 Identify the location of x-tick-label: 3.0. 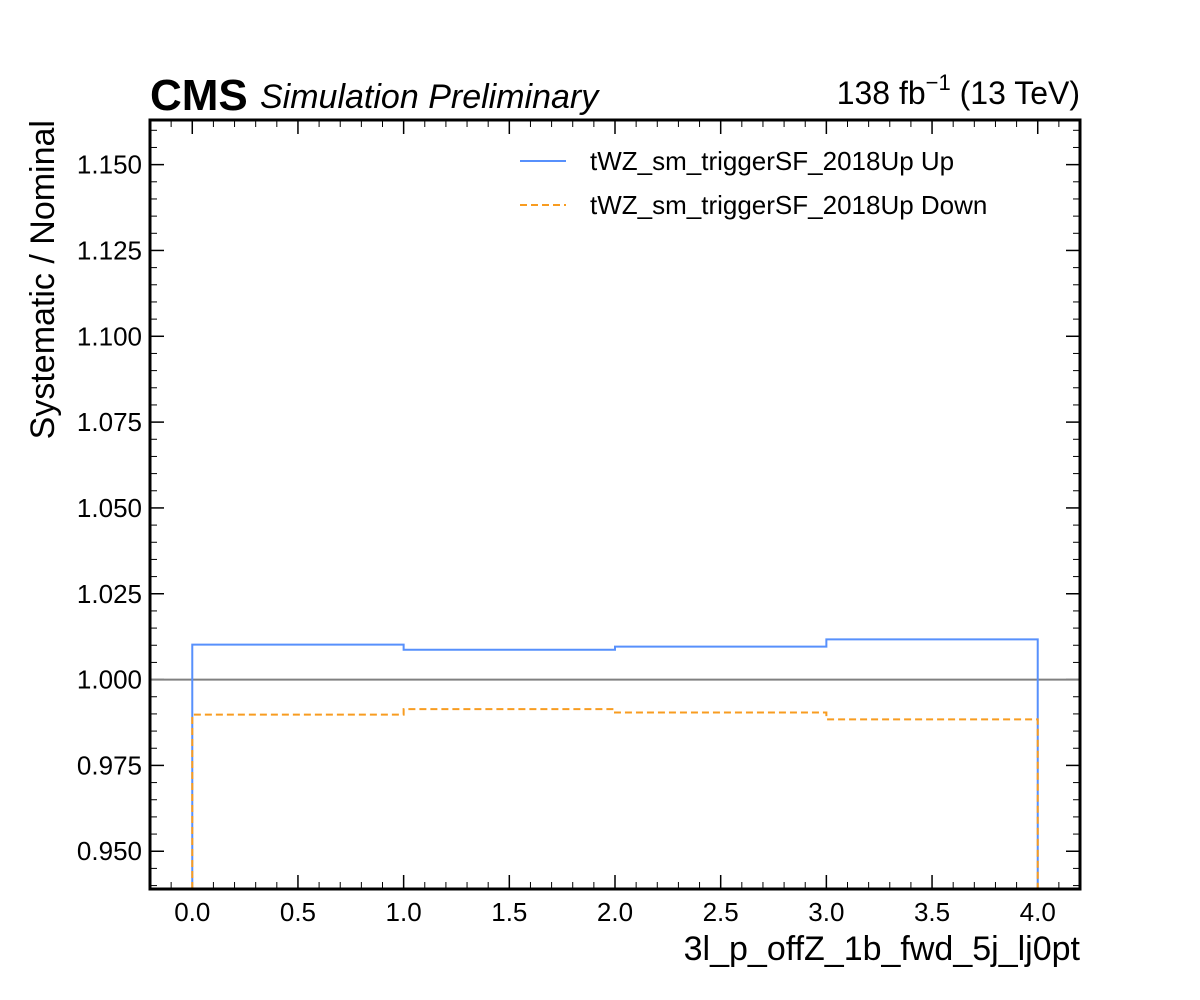
(826, 912).